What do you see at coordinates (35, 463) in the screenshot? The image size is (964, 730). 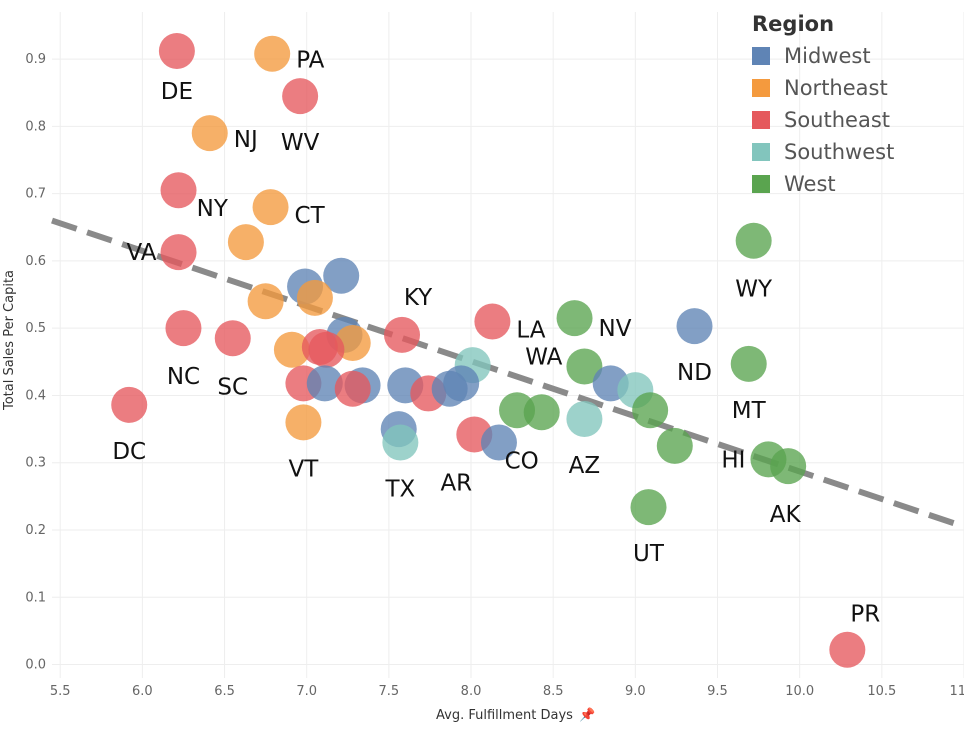 I see `y-tick-label: 0.3` at bounding box center [35, 463].